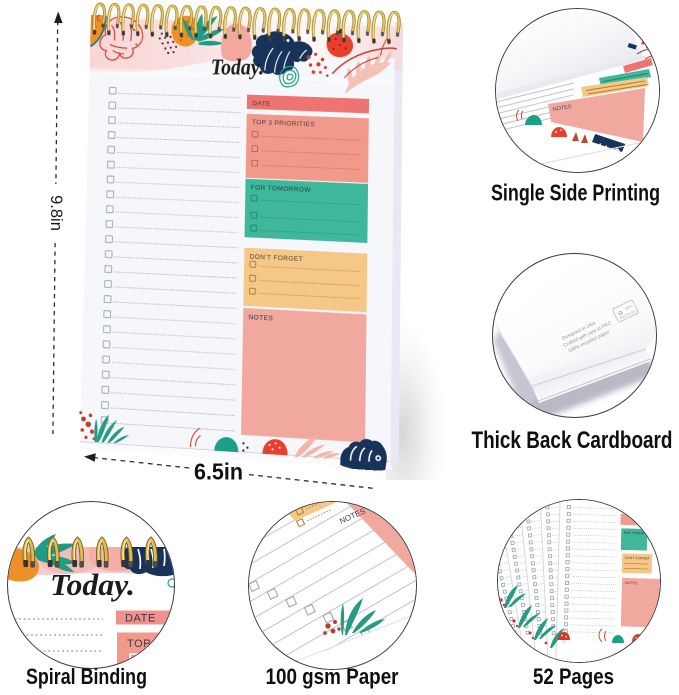 This screenshot has height=695, width=679. What do you see at coordinates (218, 472) in the screenshot?
I see `svg-text: 6.5in` at bounding box center [218, 472].